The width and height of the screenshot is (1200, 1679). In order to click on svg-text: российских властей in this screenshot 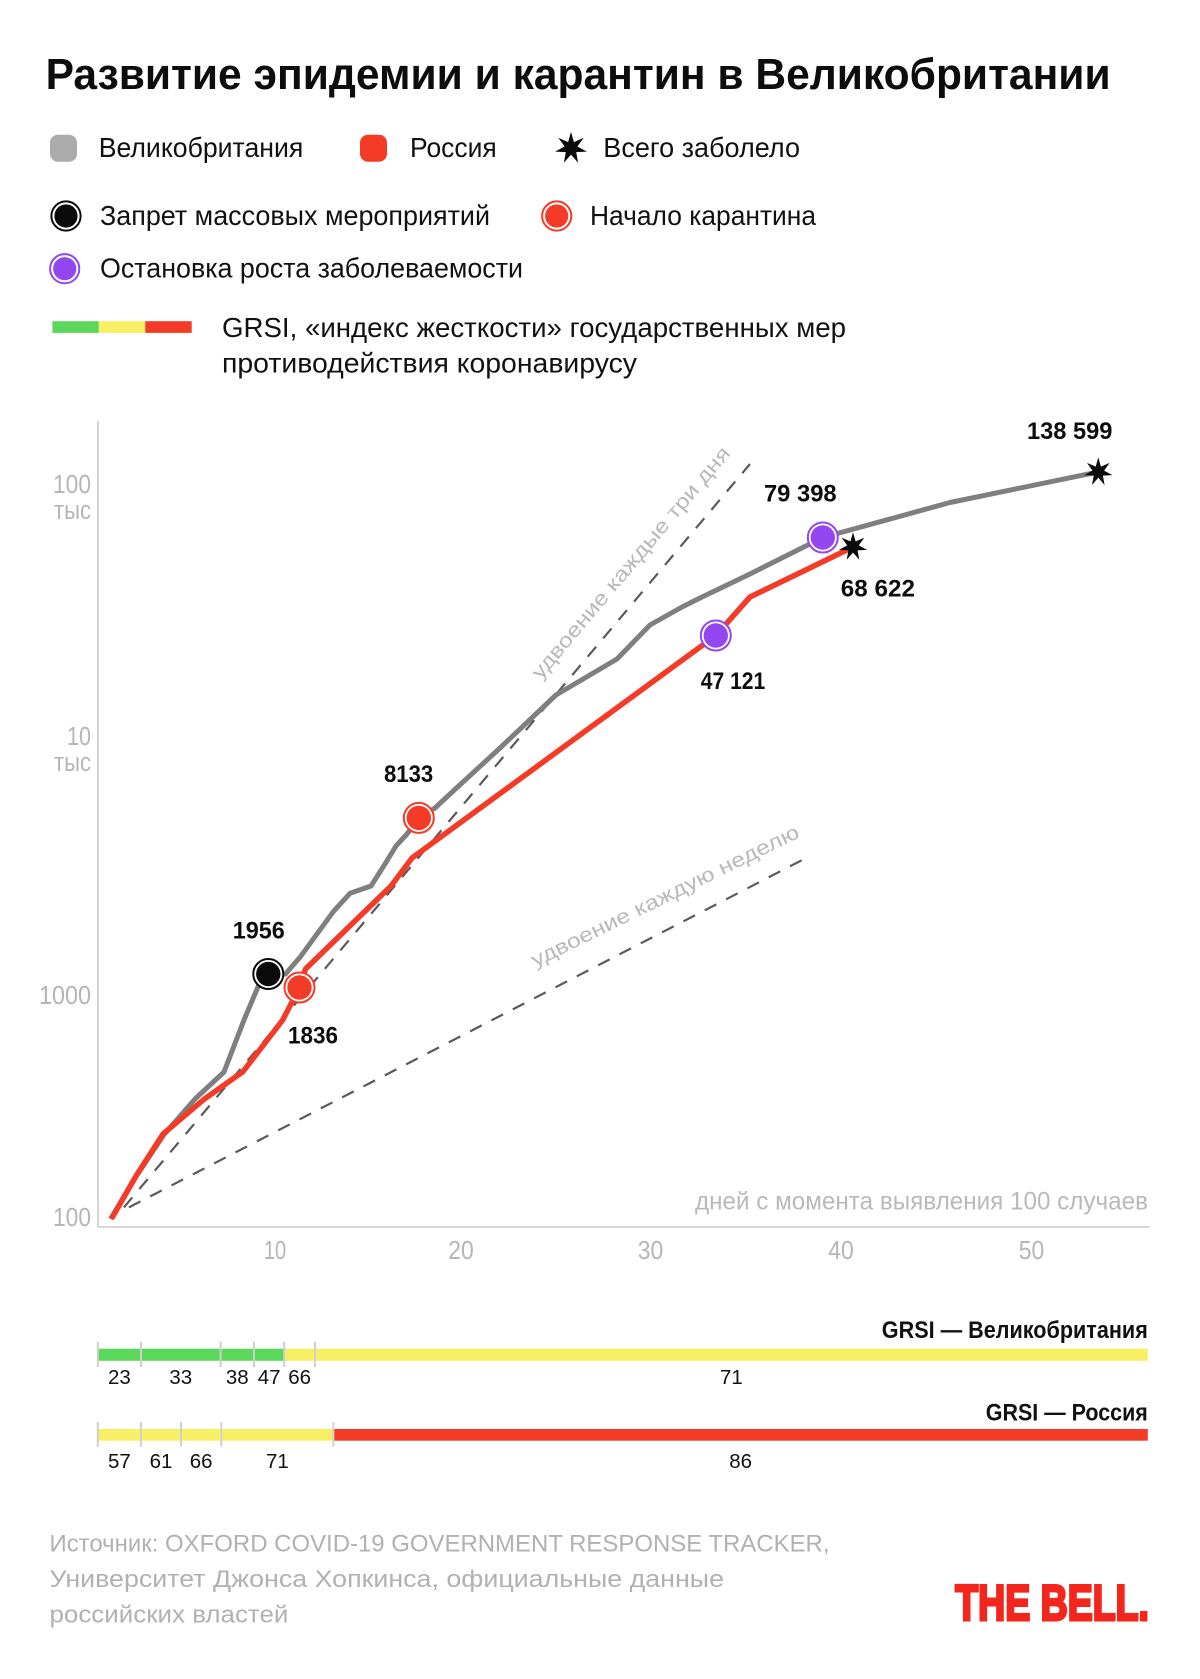, I will do `click(169, 1615)`.